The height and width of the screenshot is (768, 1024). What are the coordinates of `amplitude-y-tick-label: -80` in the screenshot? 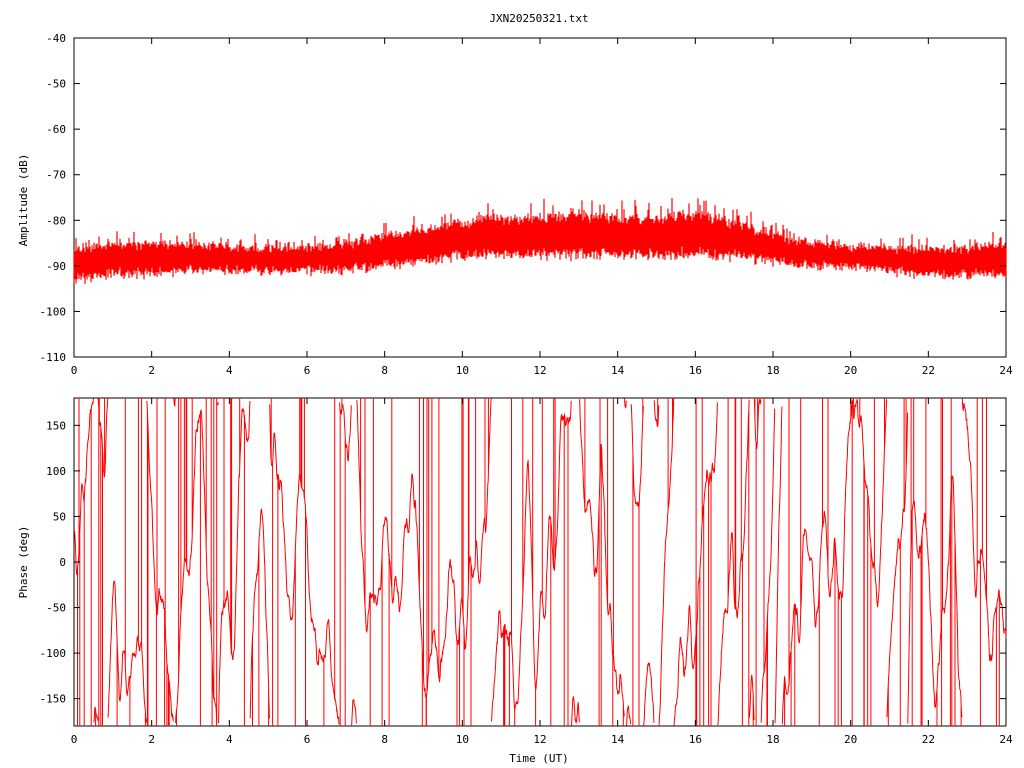 It's located at (56, 220).